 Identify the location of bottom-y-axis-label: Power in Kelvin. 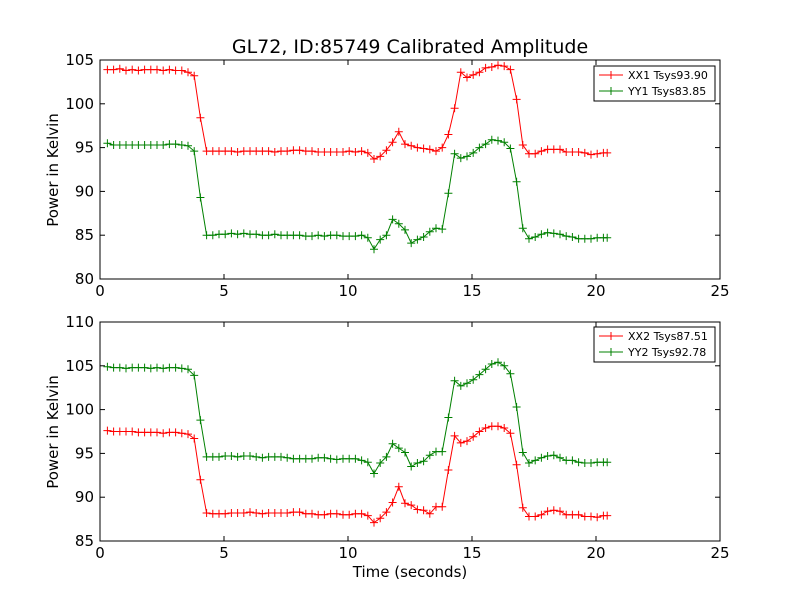
(53, 432).